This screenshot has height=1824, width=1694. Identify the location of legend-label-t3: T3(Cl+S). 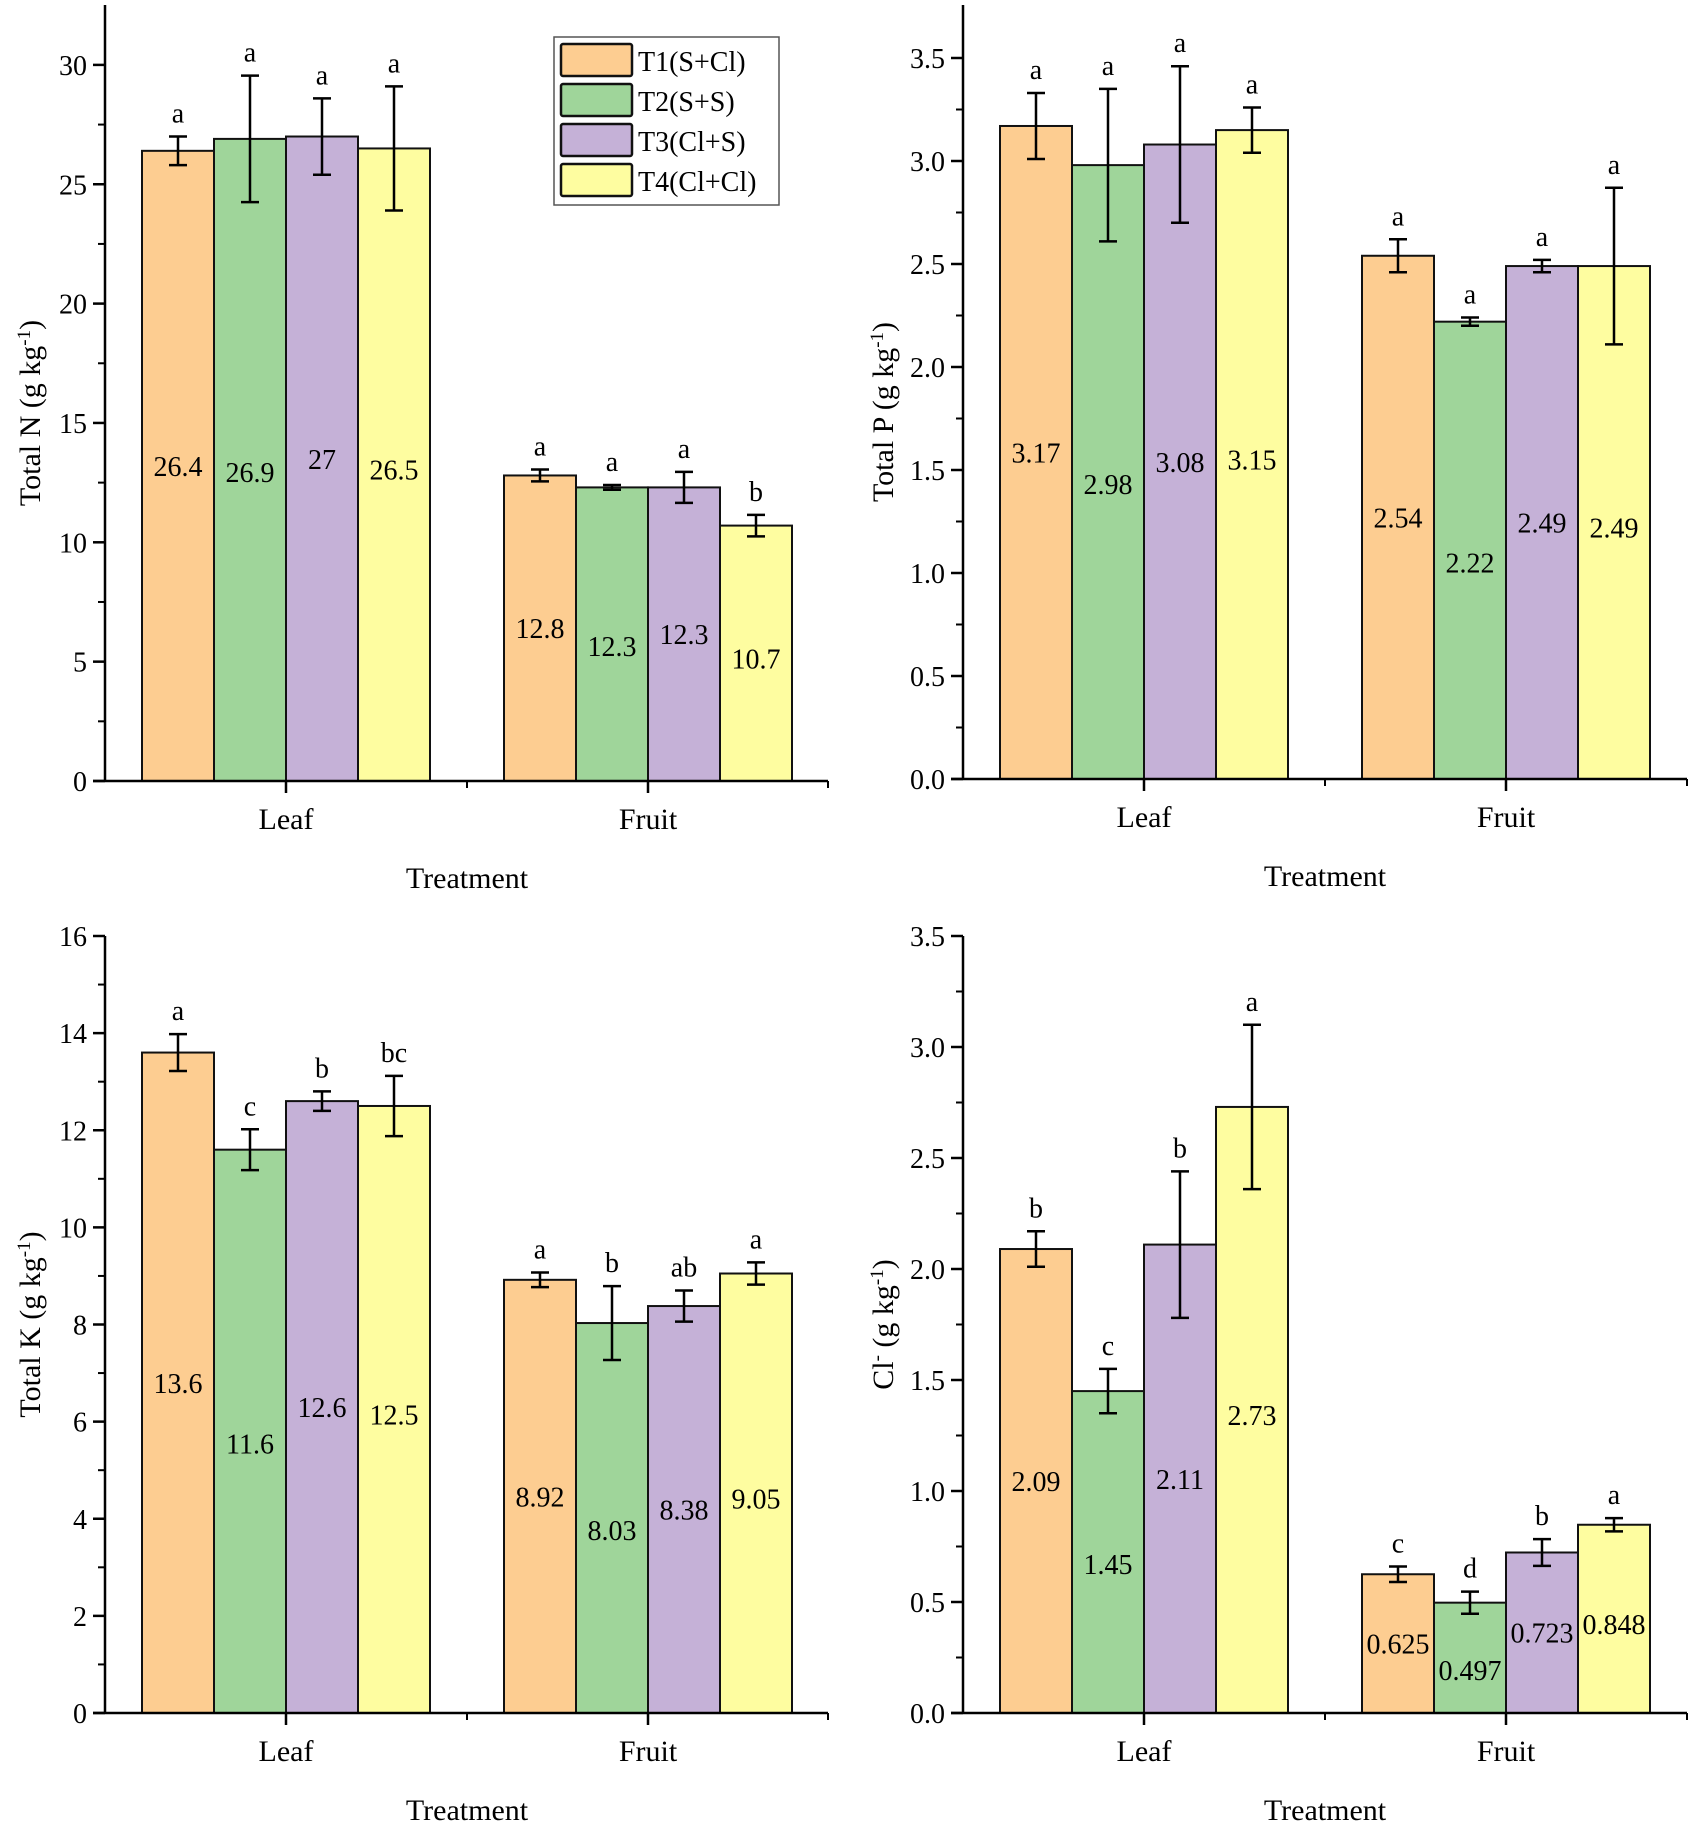
(692, 142).